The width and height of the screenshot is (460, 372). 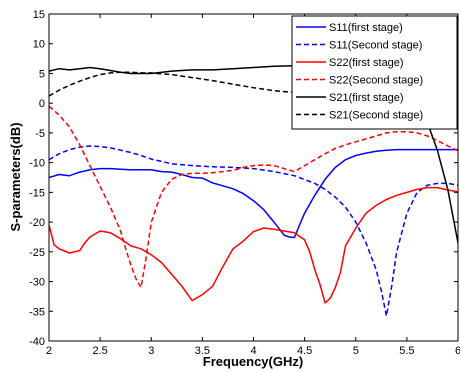 I want to click on y-tick-label: 0, so click(x=42, y=104).